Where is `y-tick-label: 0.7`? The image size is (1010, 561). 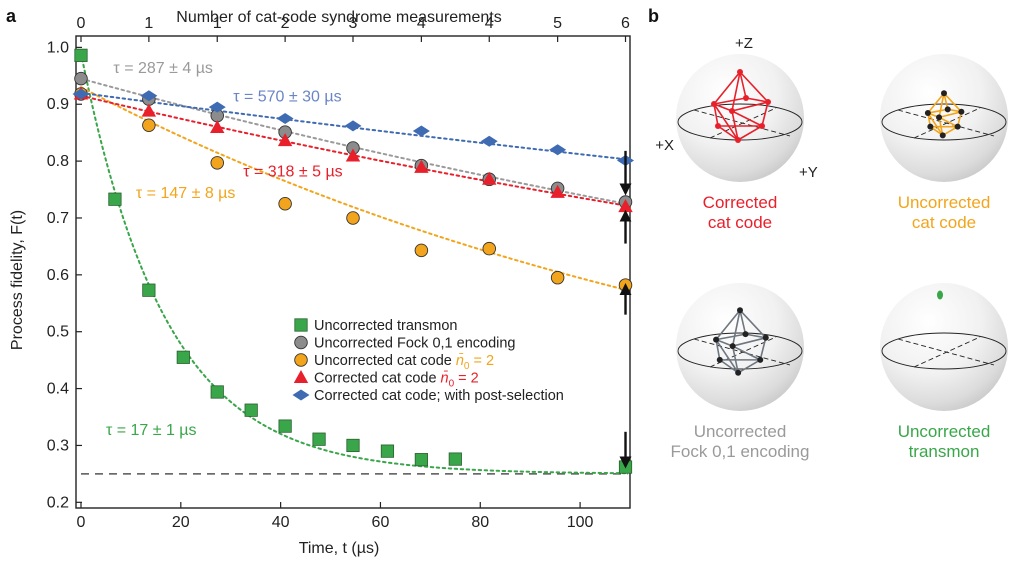
y-tick-label: 0.7 is located at coordinates (58, 218).